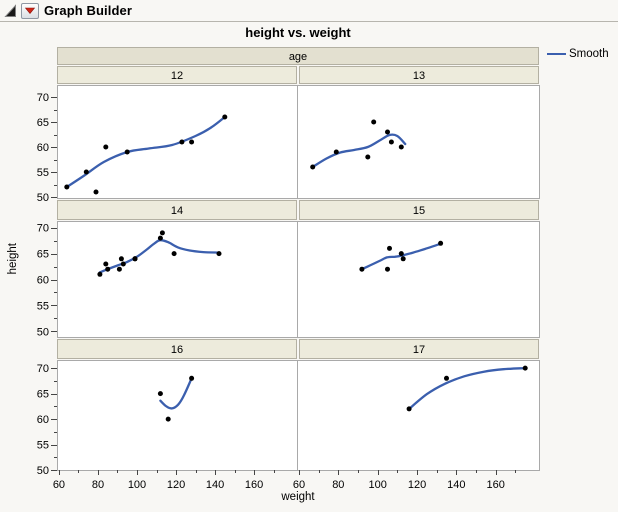 This screenshot has height=512, width=618. I want to click on red-triangle-menu-button, so click(30, 11).